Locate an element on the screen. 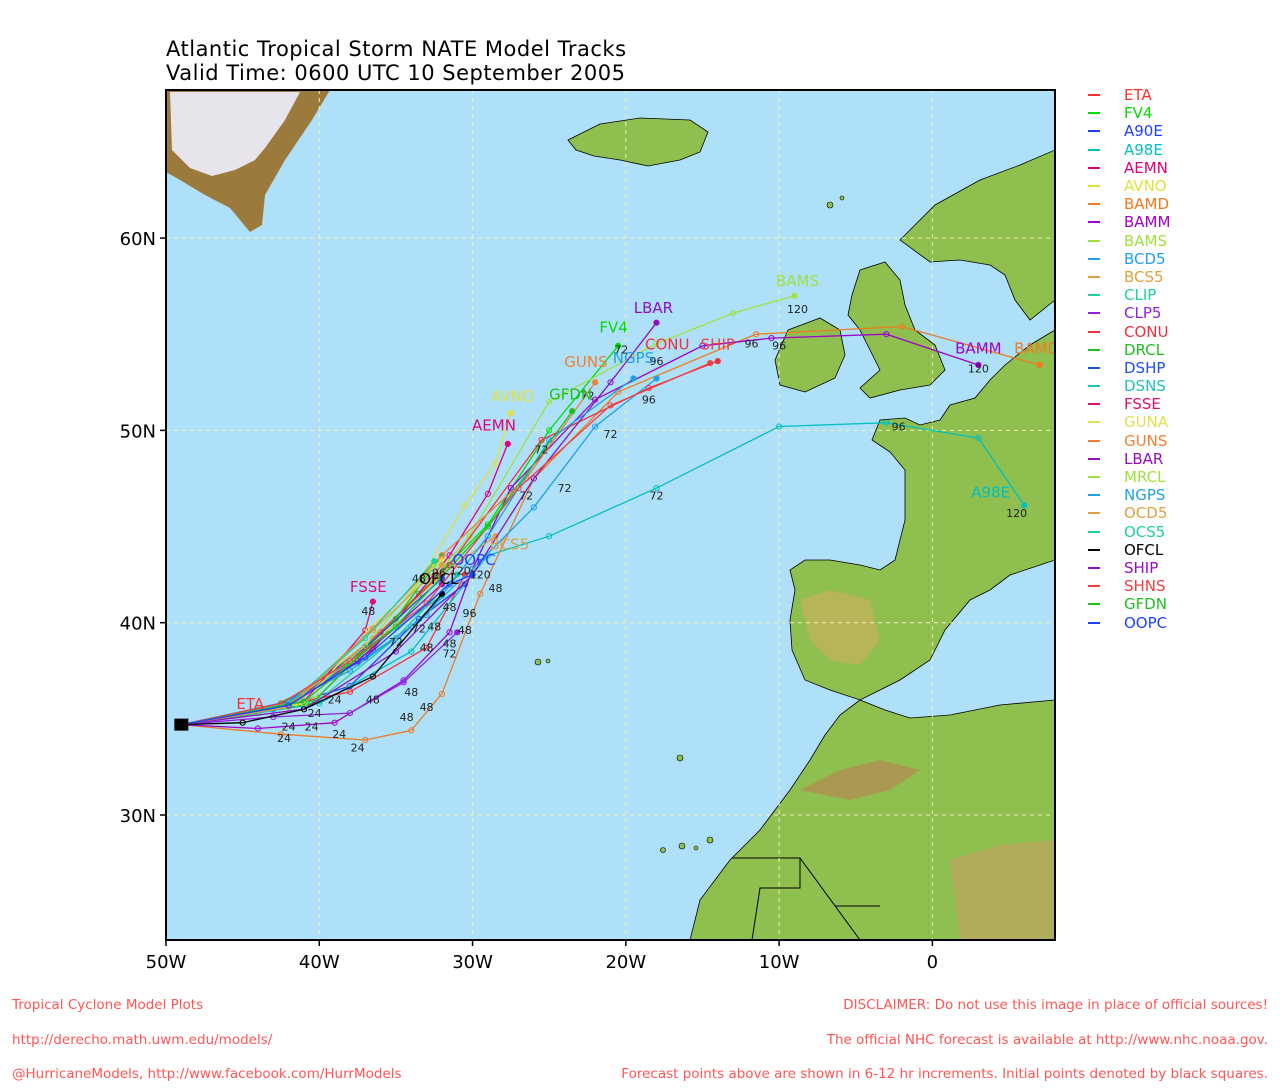  legend-item: ETA is located at coordinates (1129, 95).